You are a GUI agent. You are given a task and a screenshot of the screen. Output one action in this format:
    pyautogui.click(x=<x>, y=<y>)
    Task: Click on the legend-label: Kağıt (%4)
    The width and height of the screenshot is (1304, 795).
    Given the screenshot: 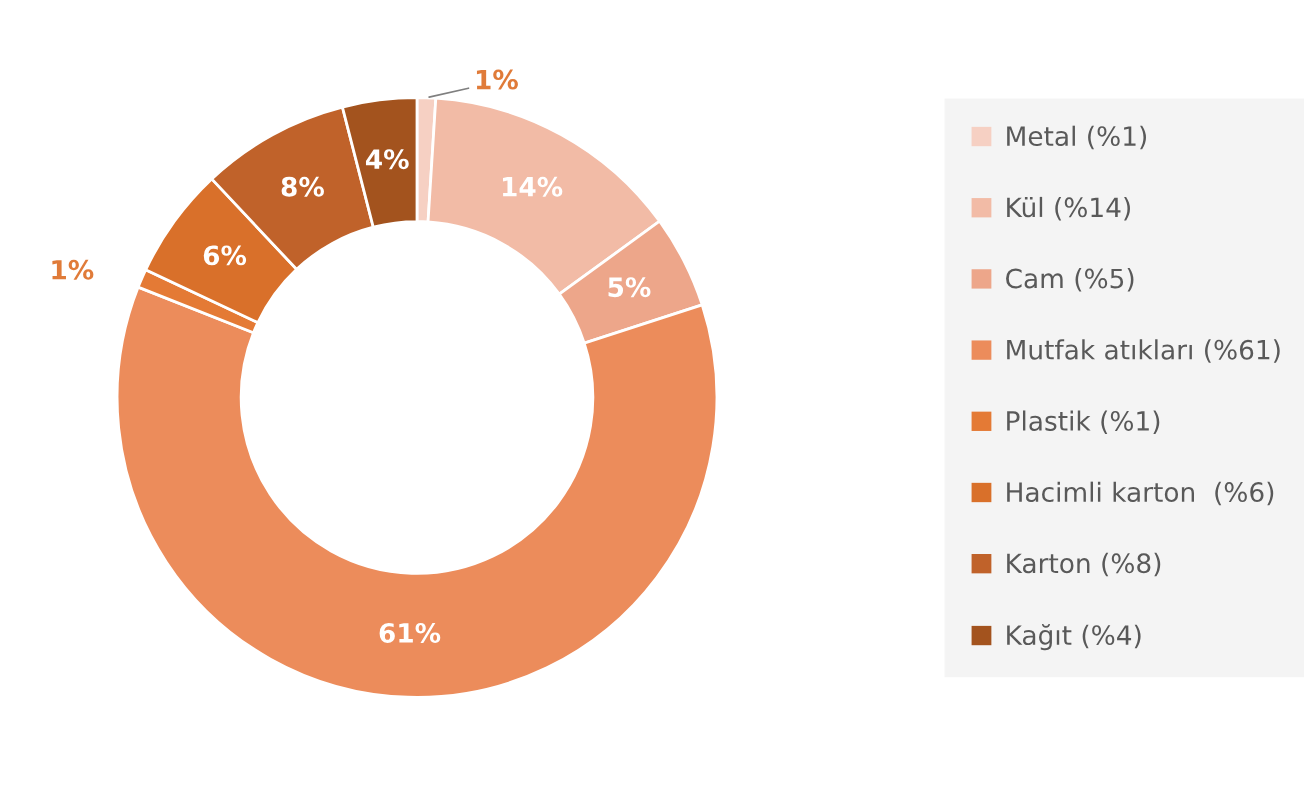 What is the action you would take?
    pyautogui.click(x=1074, y=637)
    